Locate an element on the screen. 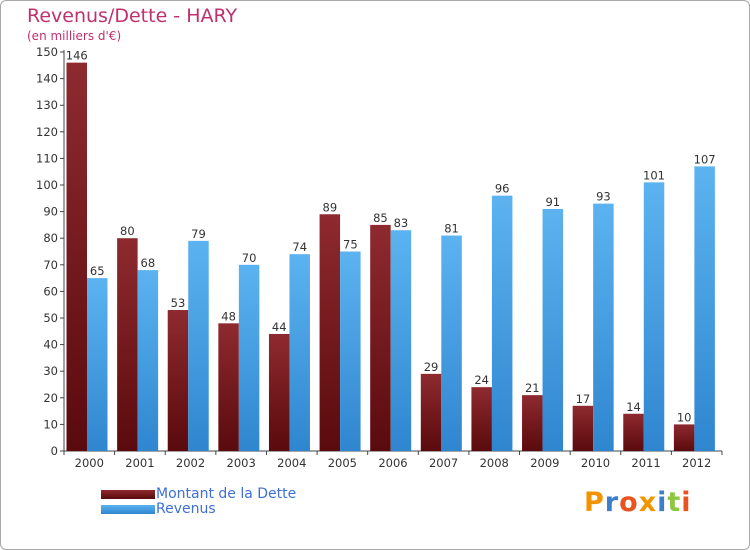 The image size is (750, 550). x-tick-label: 2001 is located at coordinates (139, 463).